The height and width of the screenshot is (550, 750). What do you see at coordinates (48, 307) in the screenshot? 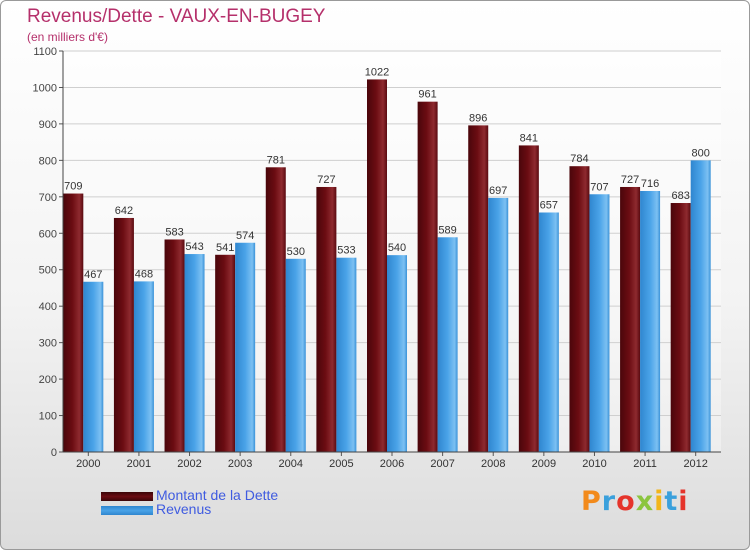
I see `y-tick-label: 400` at bounding box center [48, 307].